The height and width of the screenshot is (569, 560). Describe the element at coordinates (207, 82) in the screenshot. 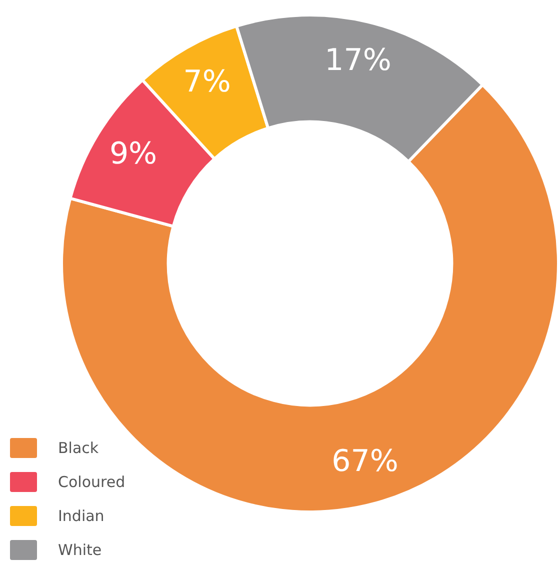

I see `data-label: 7%` at that location.